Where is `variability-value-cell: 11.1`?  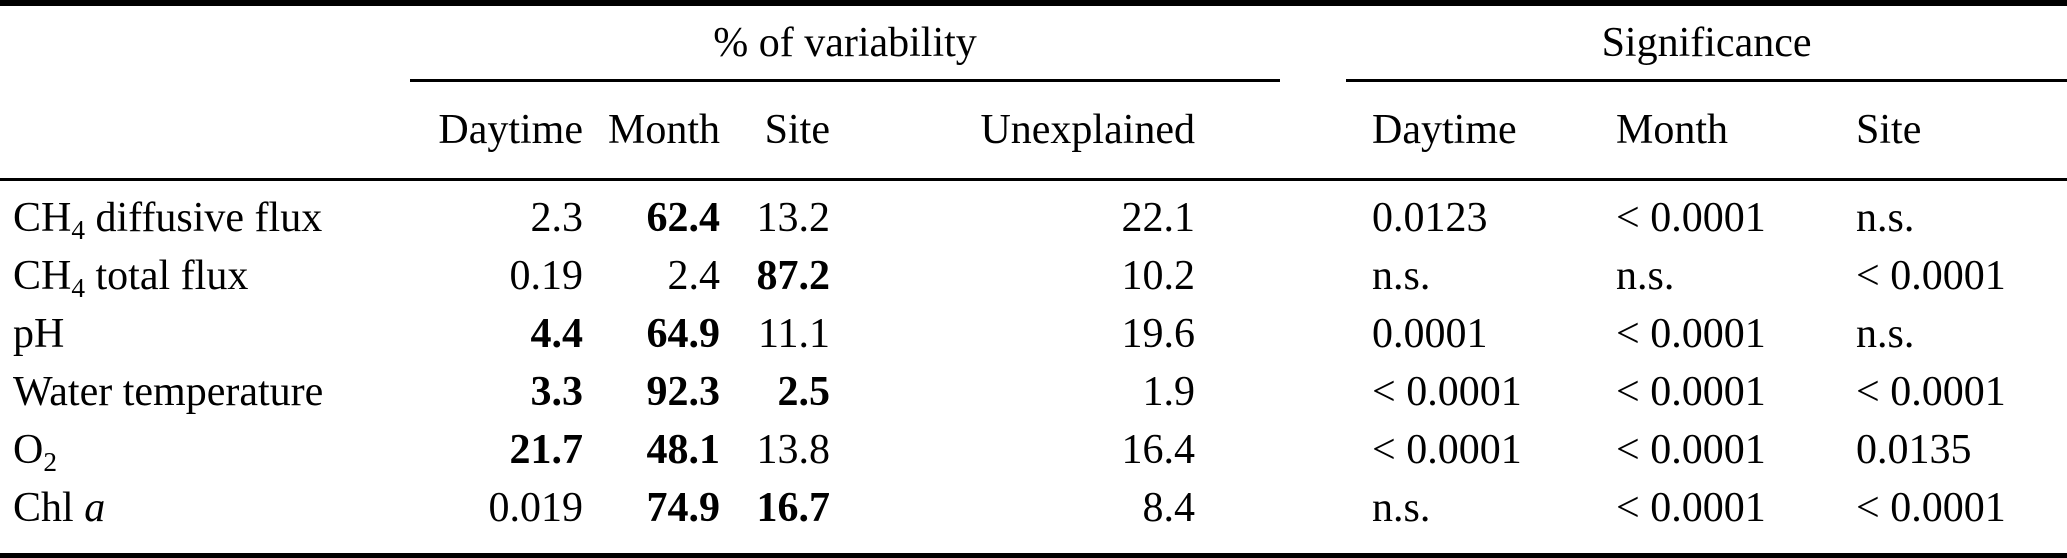 variability-value-cell: 11.1 is located at coordinates (794, 334).